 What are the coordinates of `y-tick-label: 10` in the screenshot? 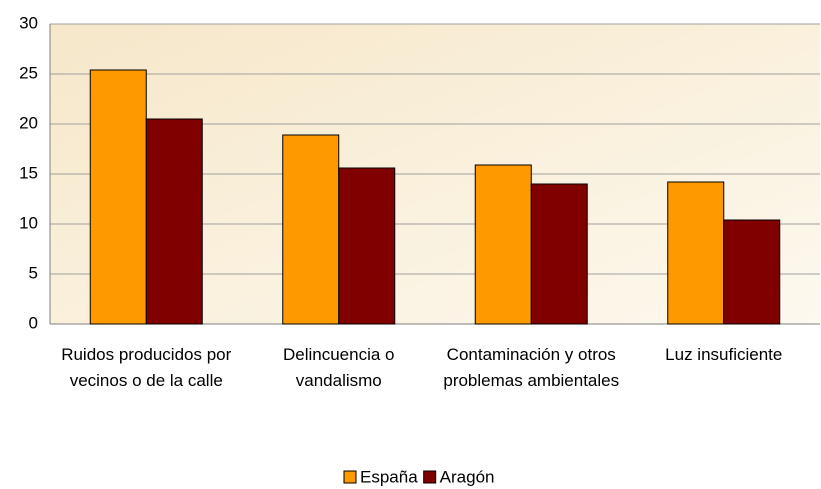 It's located at (28, 222).